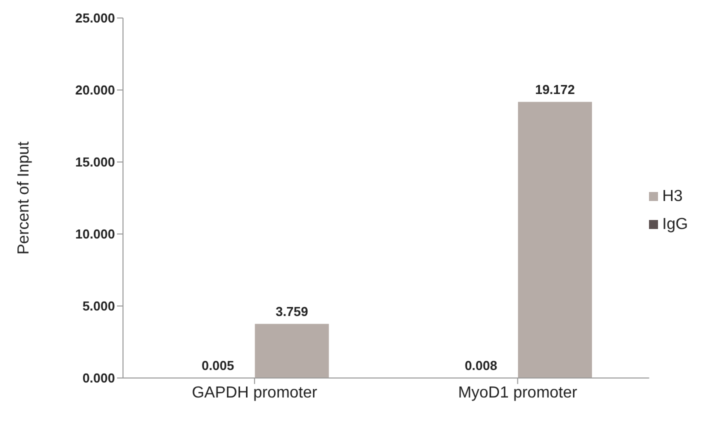  I want to click on legend-label: IgG, so click(675, 224).